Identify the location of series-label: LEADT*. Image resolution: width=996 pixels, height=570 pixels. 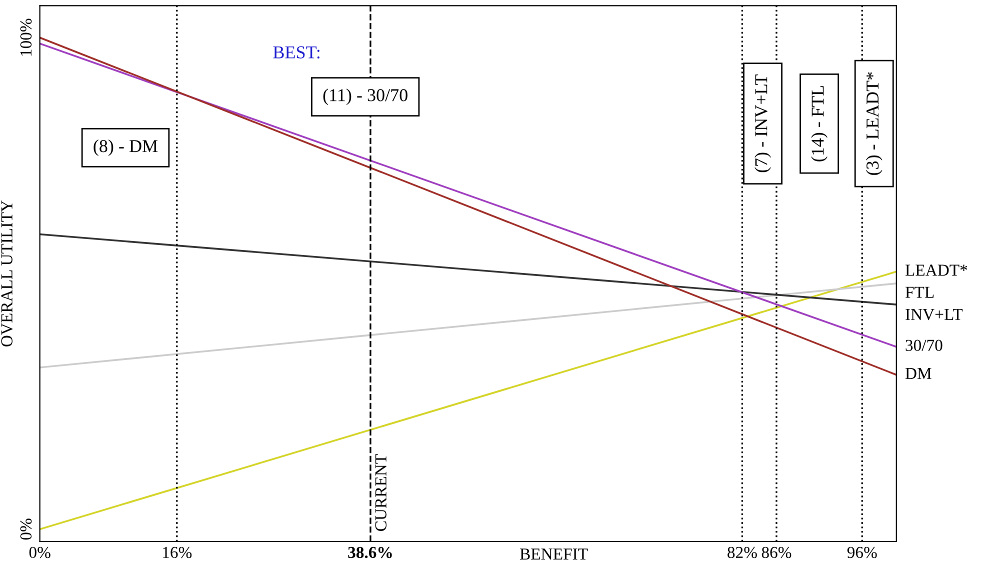
(936, 270).